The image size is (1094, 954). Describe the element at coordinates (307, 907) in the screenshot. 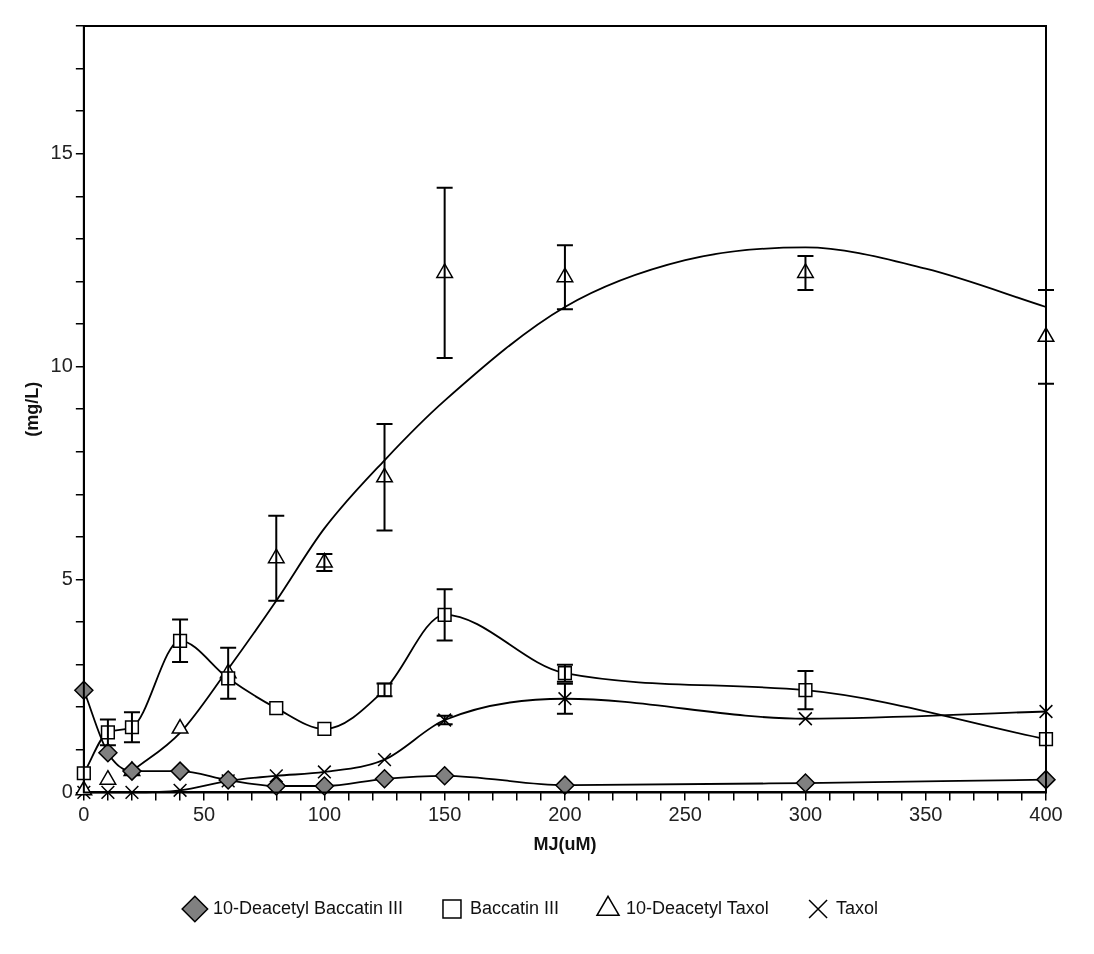

I see `legend-label: 10-Deacetyl Baccatin III` at that location.